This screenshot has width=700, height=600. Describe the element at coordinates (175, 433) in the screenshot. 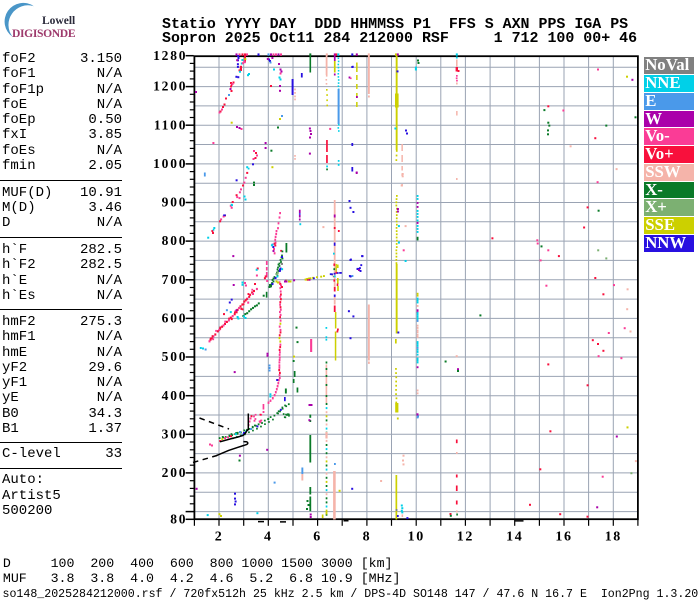

I see `svg-text: 300` at that location.